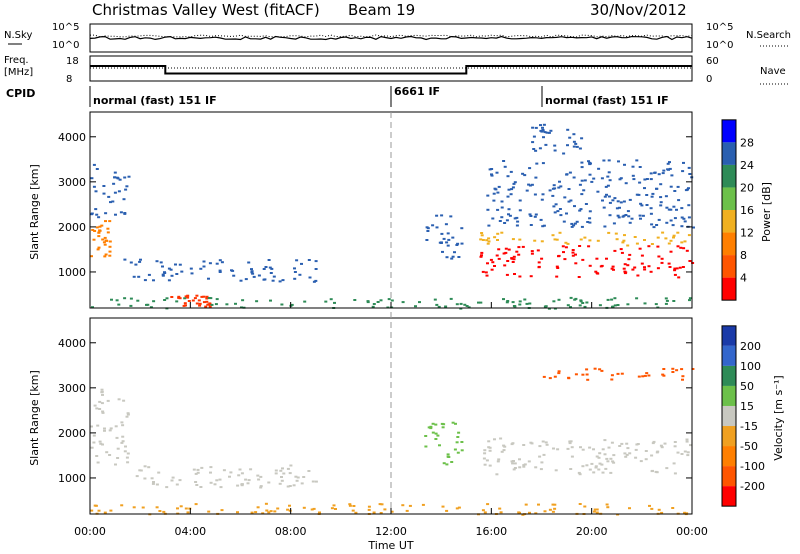 This screenshot has width=800, height=554. Describe the element at coordinates (750, 366) in the screenshot. I see `colorbar-tick-label: 100` at that location.